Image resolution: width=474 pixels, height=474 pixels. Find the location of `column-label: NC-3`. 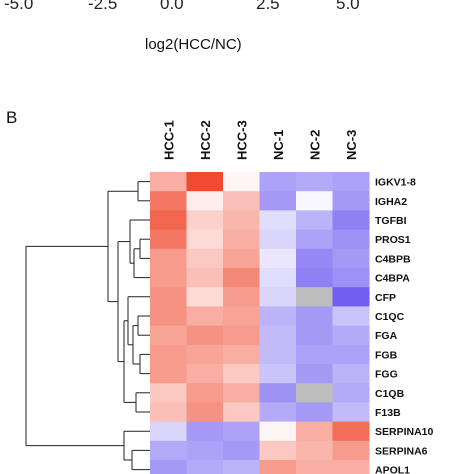

column-label: NC-3 is located at coordinates (351, 145).